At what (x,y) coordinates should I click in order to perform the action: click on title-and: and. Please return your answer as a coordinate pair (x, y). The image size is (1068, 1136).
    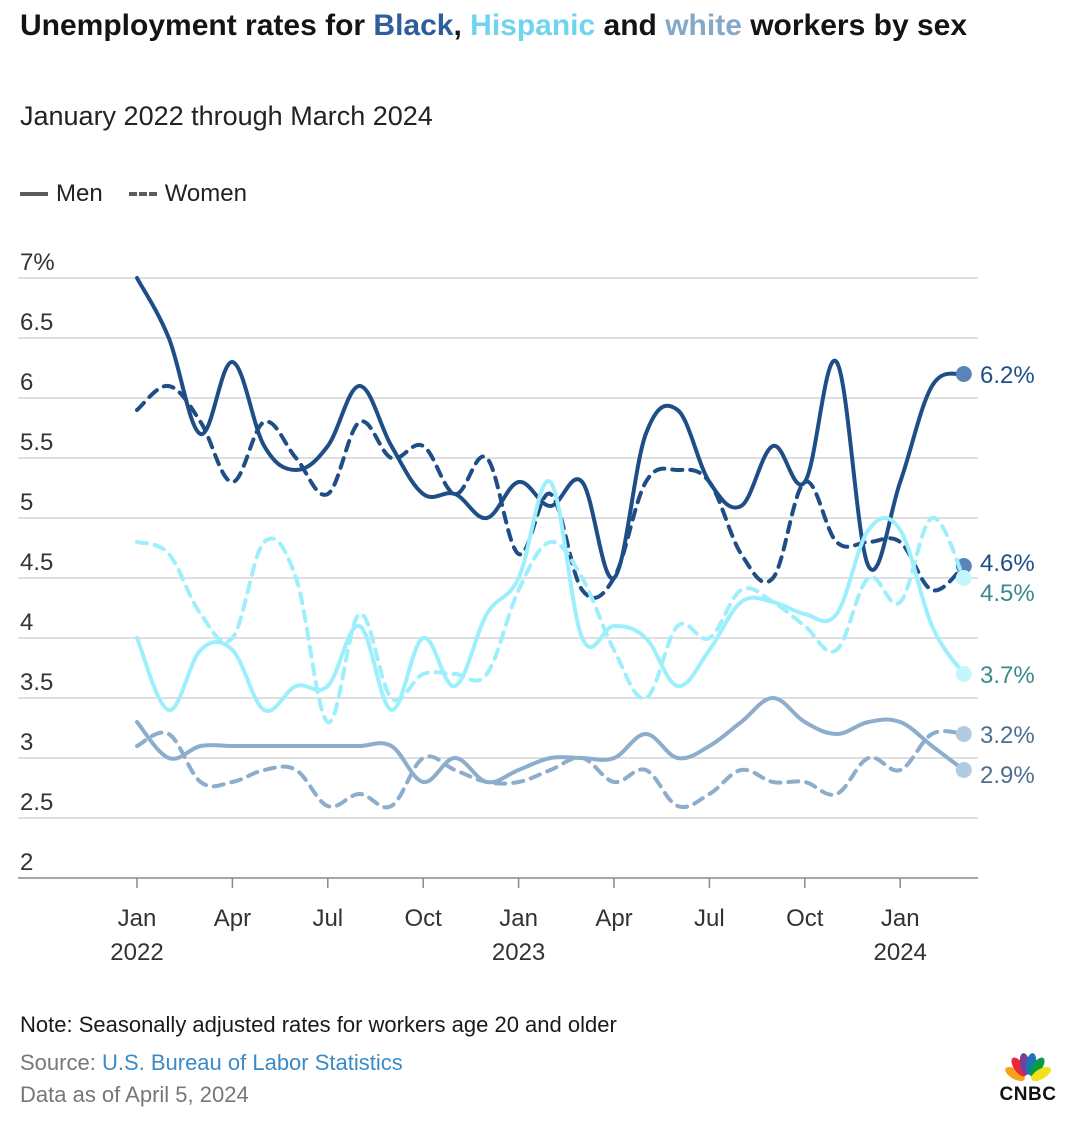
    Looking at the image, I should click on (630, 25).